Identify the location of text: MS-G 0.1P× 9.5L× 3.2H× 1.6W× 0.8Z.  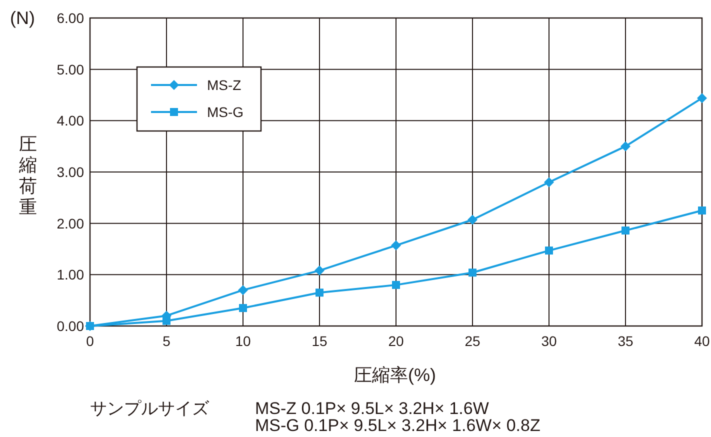
(397, 425).